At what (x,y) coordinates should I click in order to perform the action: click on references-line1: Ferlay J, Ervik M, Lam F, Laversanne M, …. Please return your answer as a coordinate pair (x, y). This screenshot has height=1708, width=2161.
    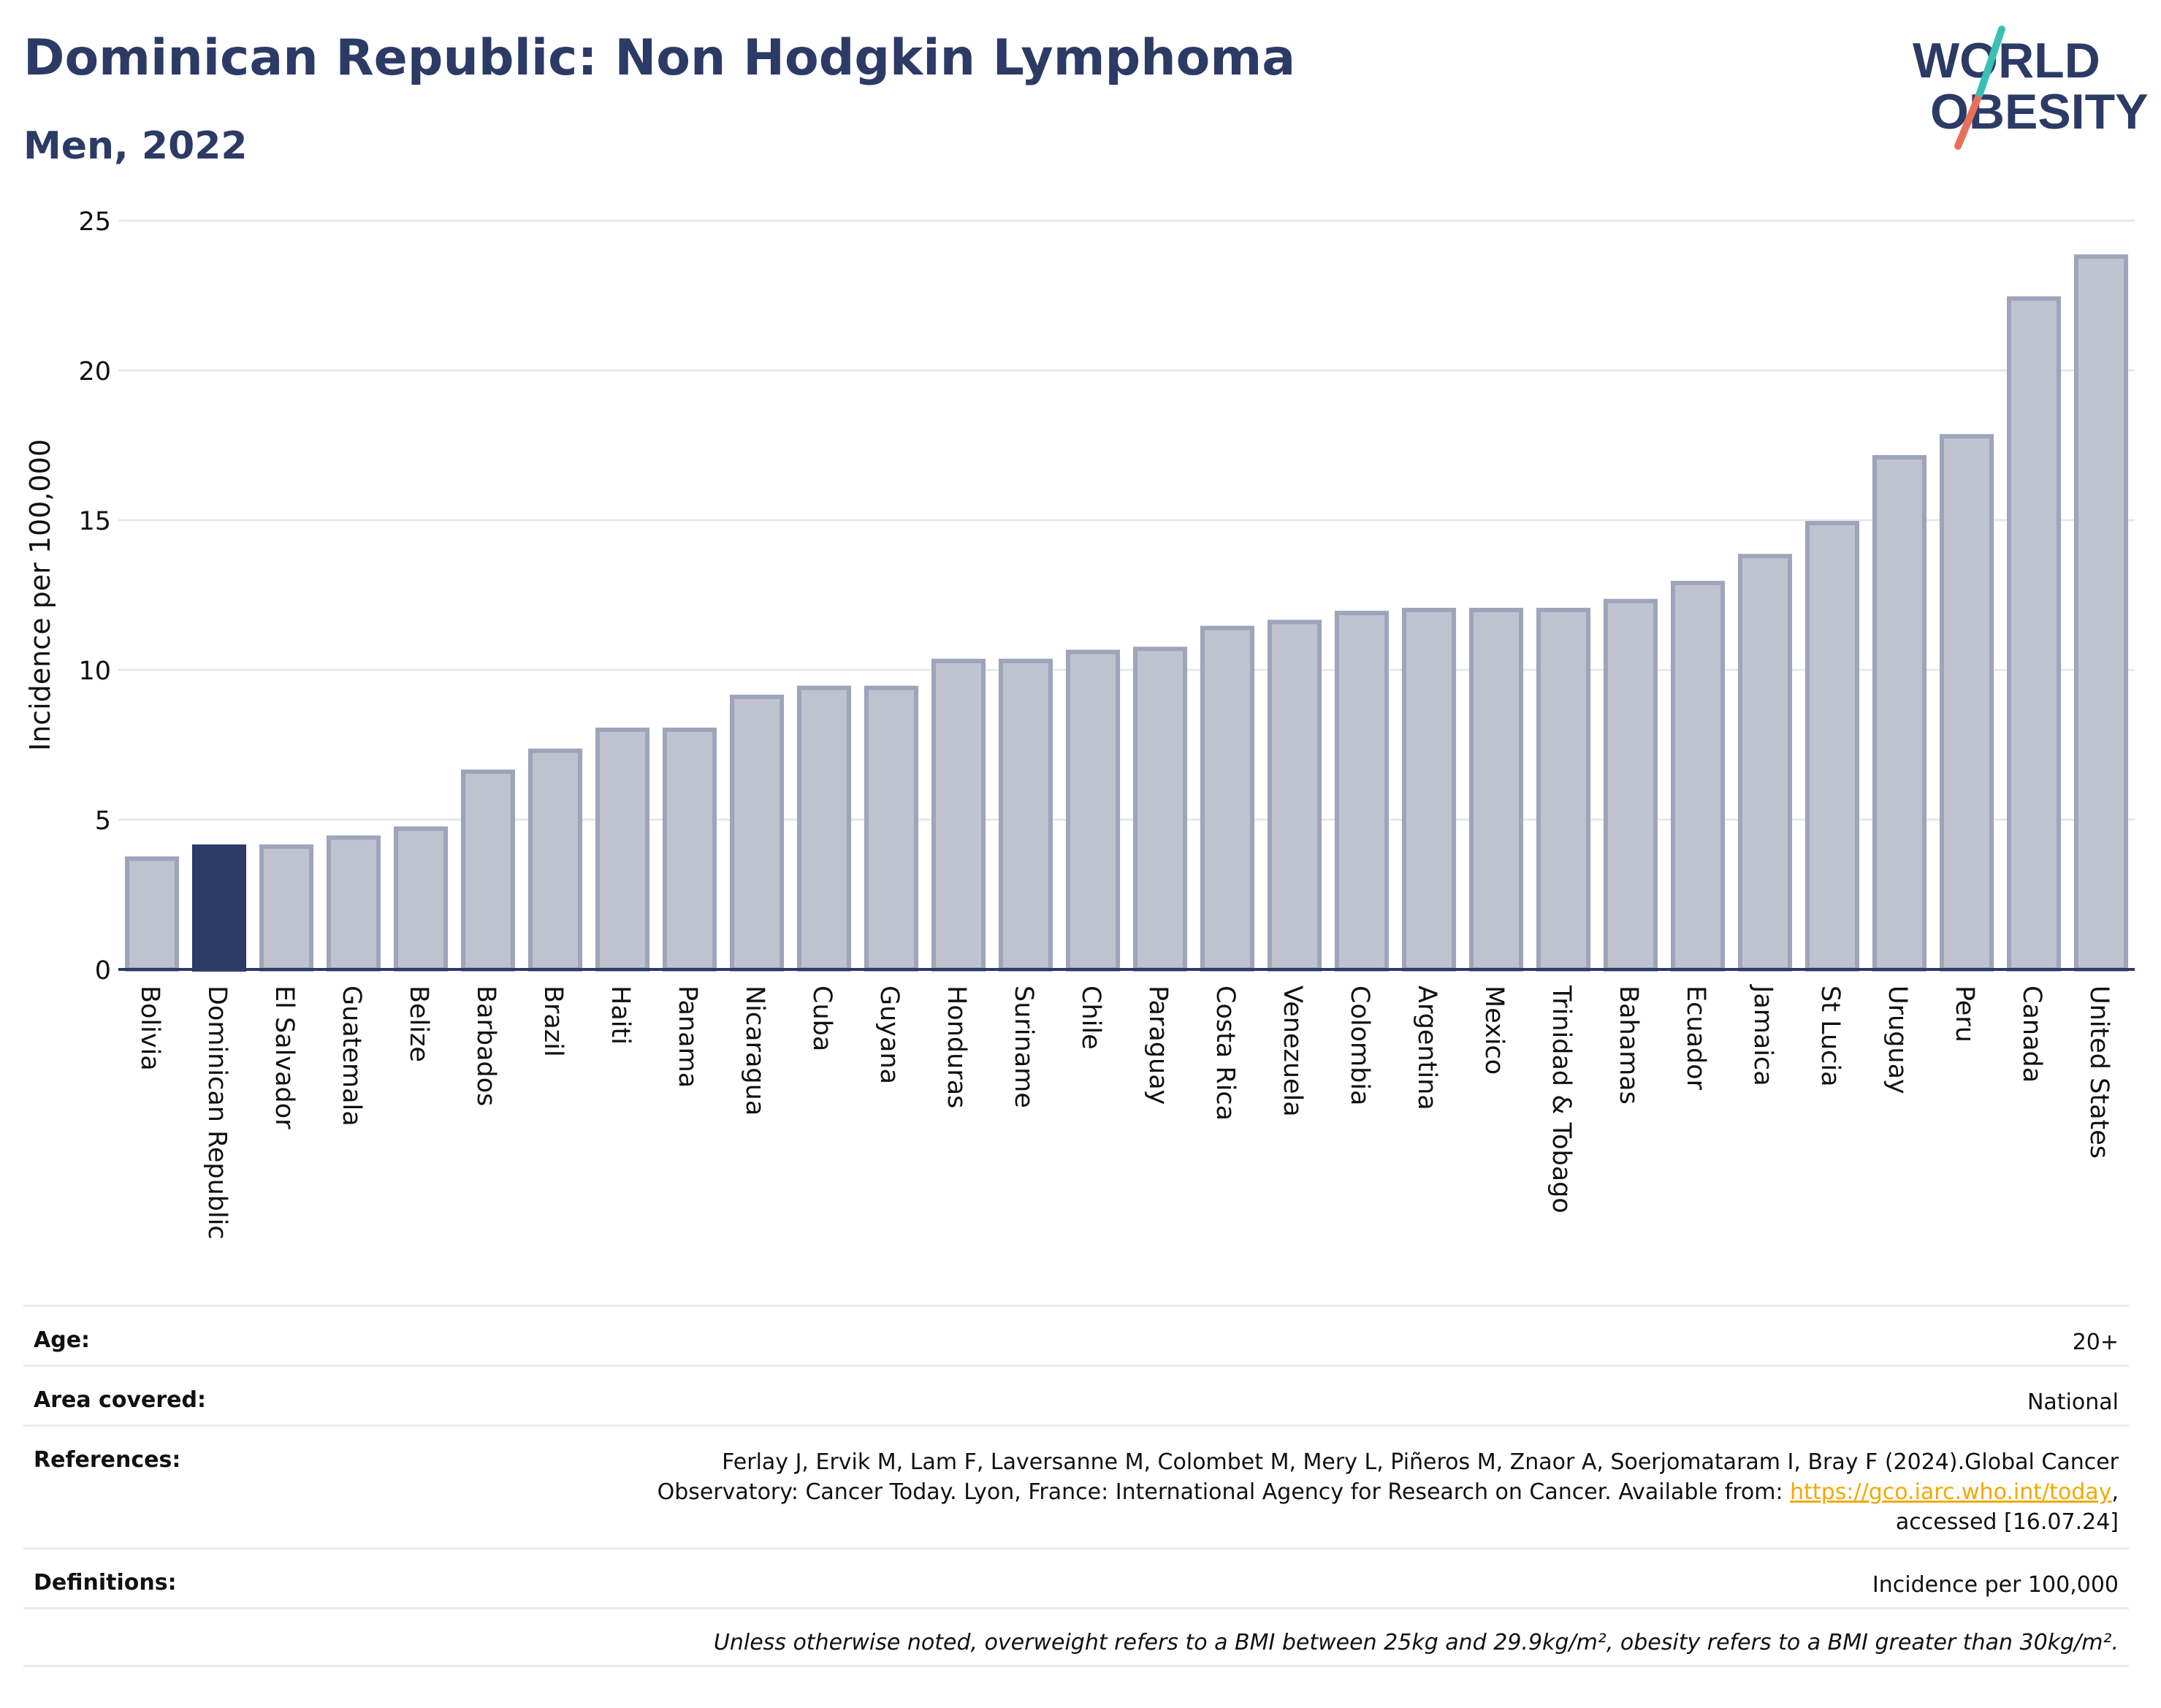
    Looking at the image, I should click on (1420, 1462).